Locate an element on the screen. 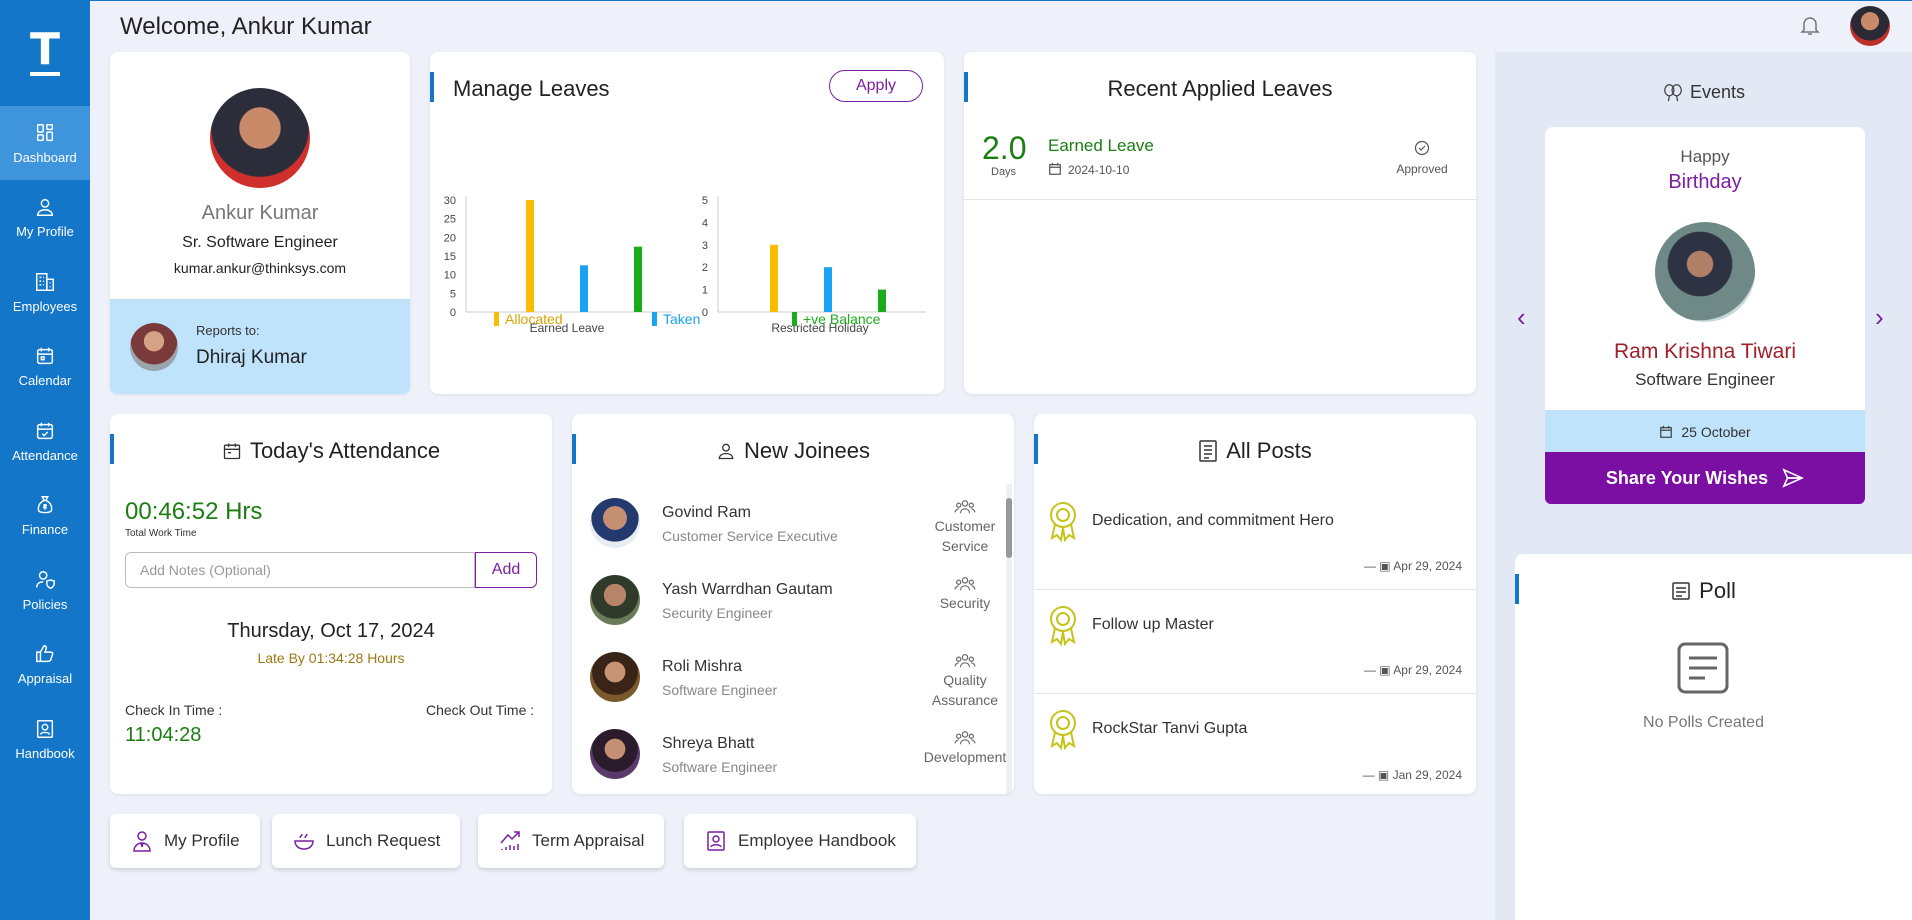 The height and width of the screenshot is (920, 1912). quick-link-lunch-request: Lunch Request is located at coordinates (366, 841).